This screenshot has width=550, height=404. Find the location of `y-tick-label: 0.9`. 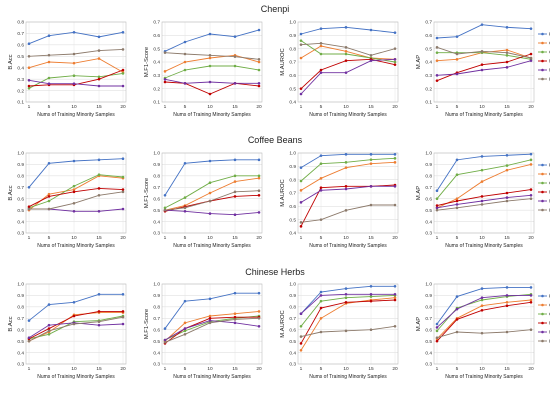

y-tick-label: 0.9 is located at coordinates (428, 165).